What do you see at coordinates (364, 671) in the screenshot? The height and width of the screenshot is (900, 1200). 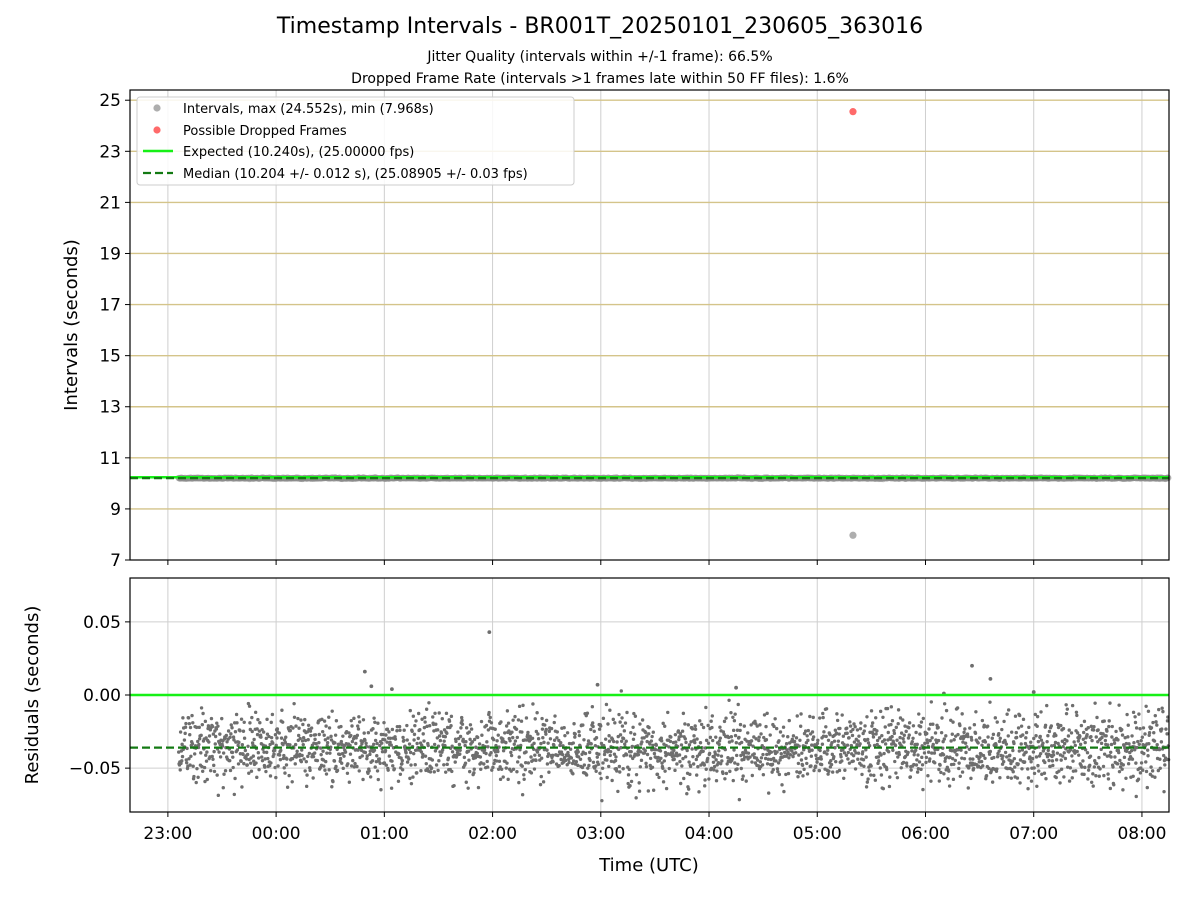 I see `residual-outlier-point` at bounding box center [364, 671].